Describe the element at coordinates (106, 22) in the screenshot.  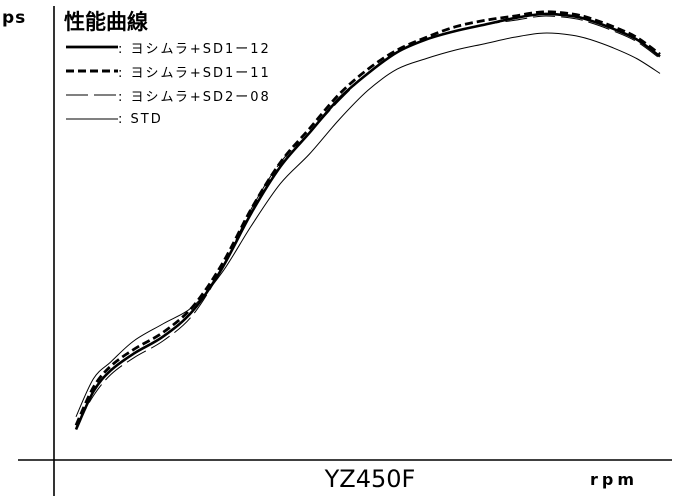
I see `chart-title: 性能曲線` at that location.